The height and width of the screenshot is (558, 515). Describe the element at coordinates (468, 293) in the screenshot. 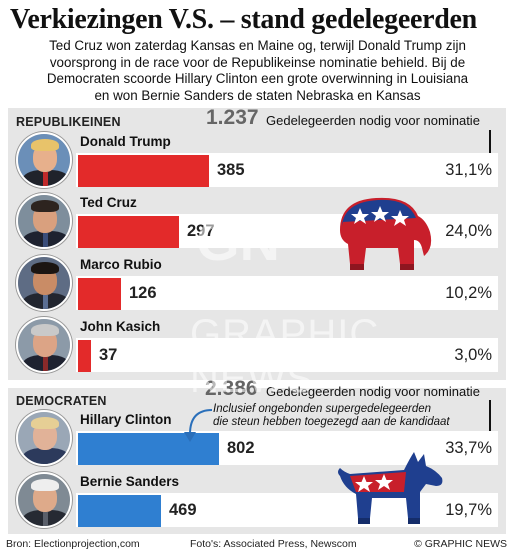

I see `delegate-percent: 10,2%` at that location.